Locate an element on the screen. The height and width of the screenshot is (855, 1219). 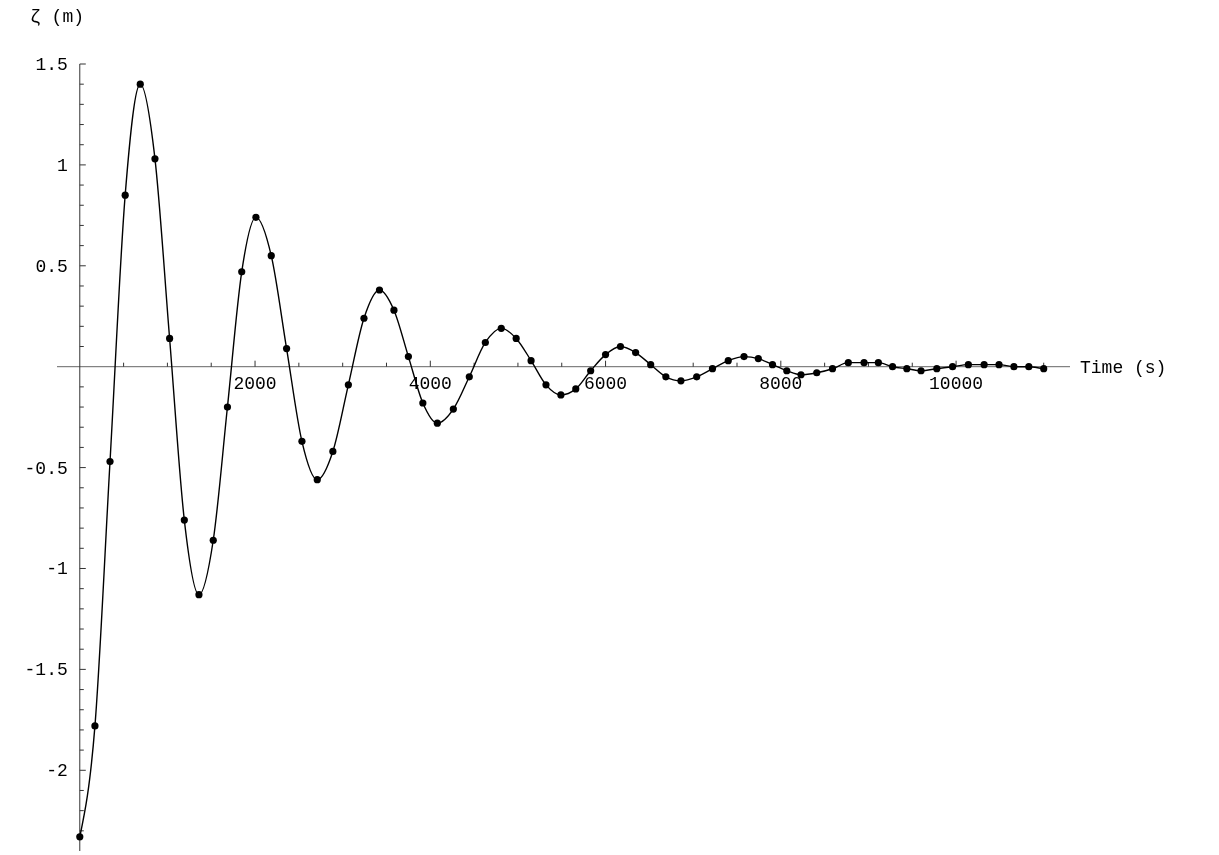
x-tick-label: 10000 is located at coordinates (956, 383).